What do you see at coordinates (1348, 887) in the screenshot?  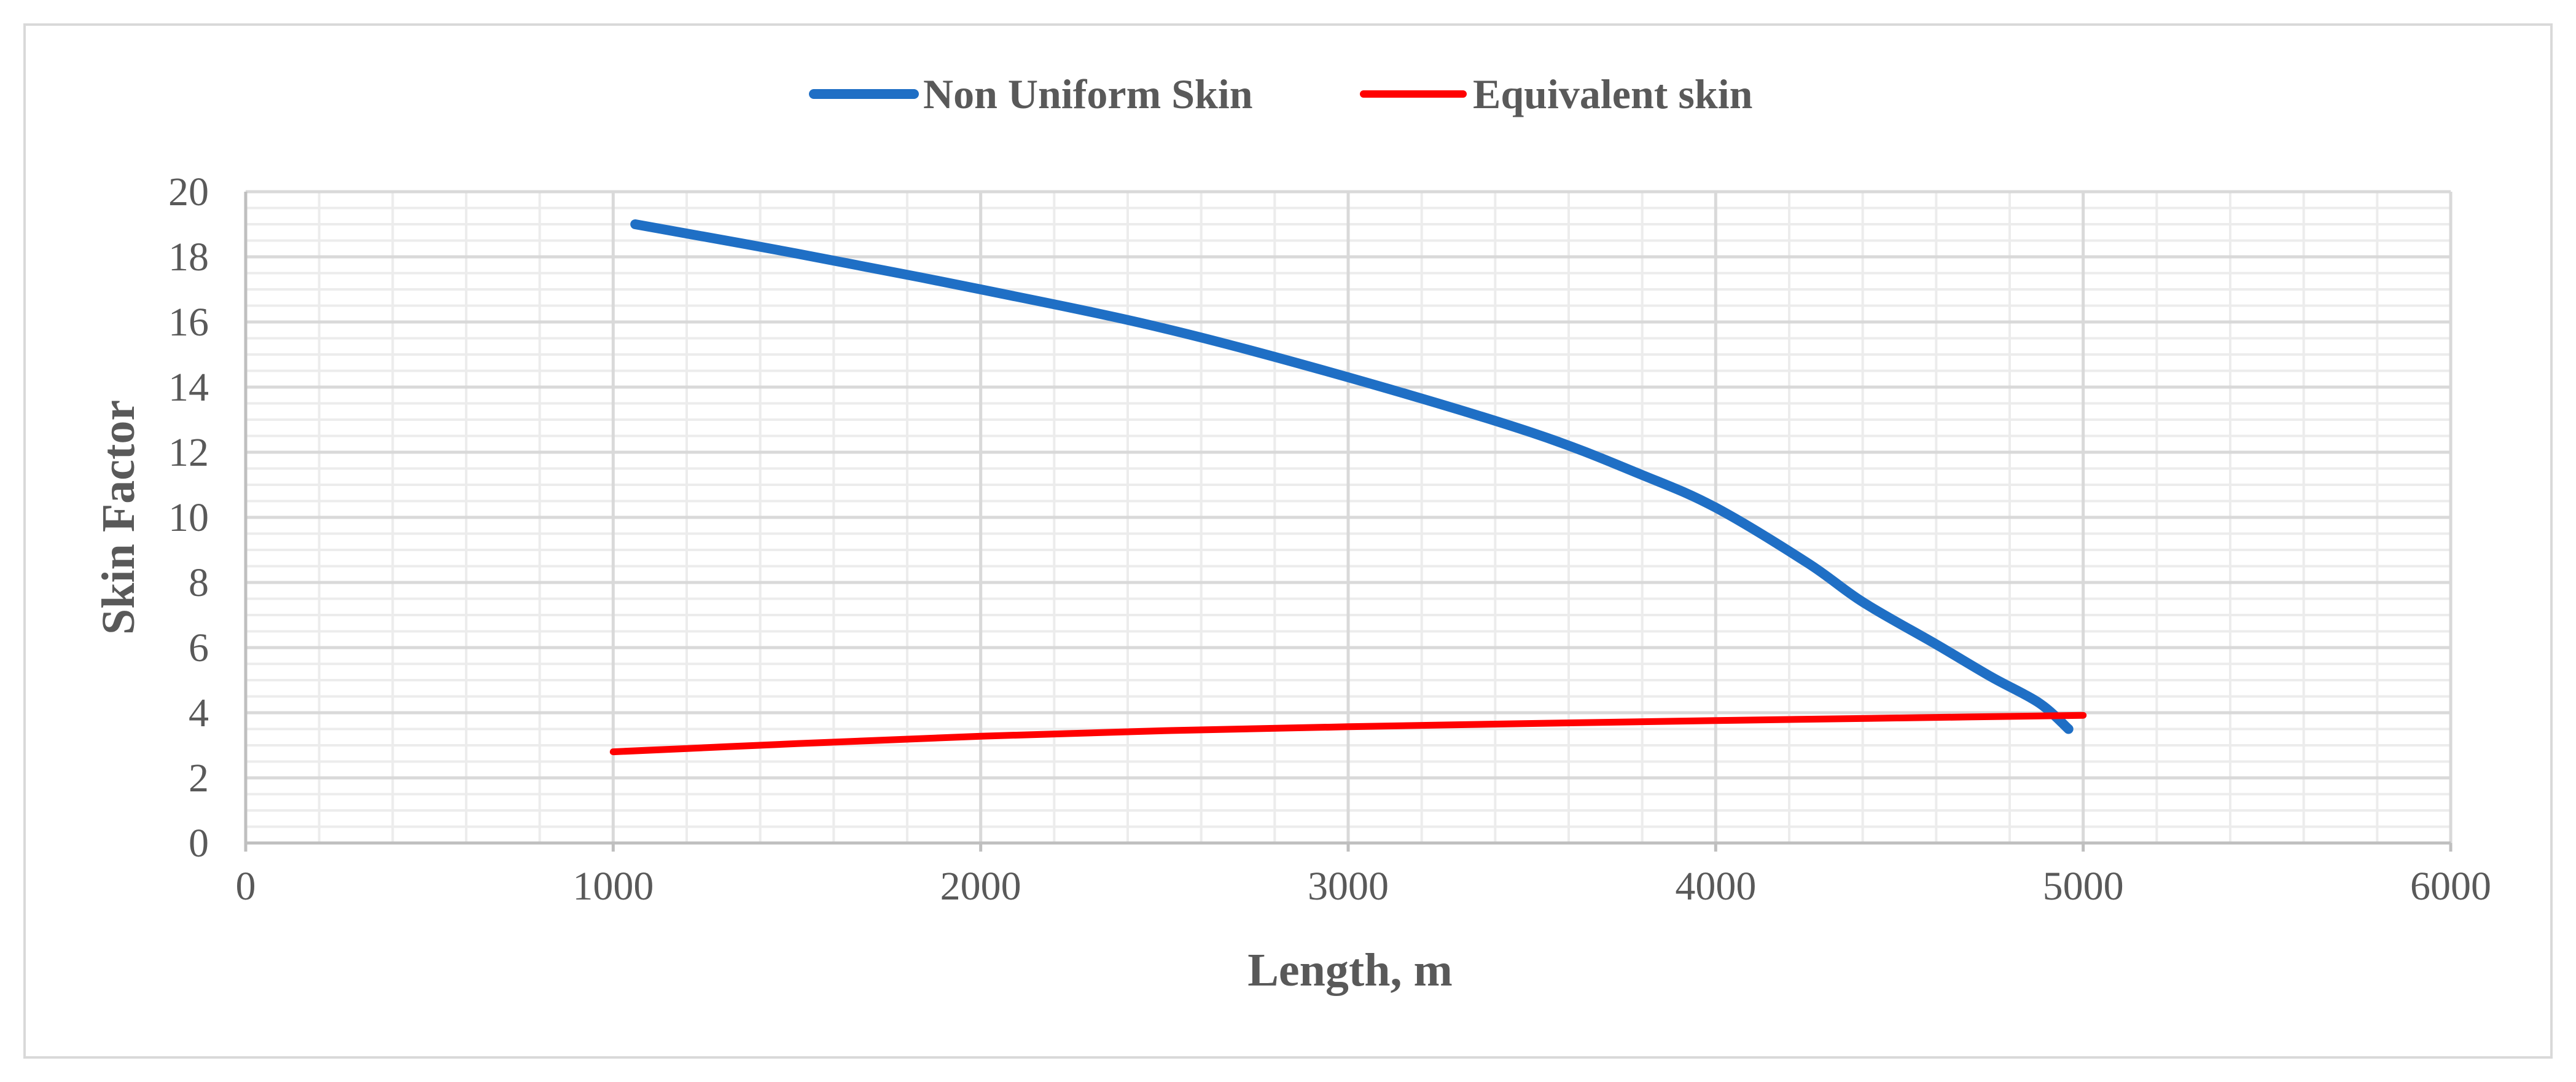 I see `x-tick-label: 3000` at bounding box center [1348, 887].